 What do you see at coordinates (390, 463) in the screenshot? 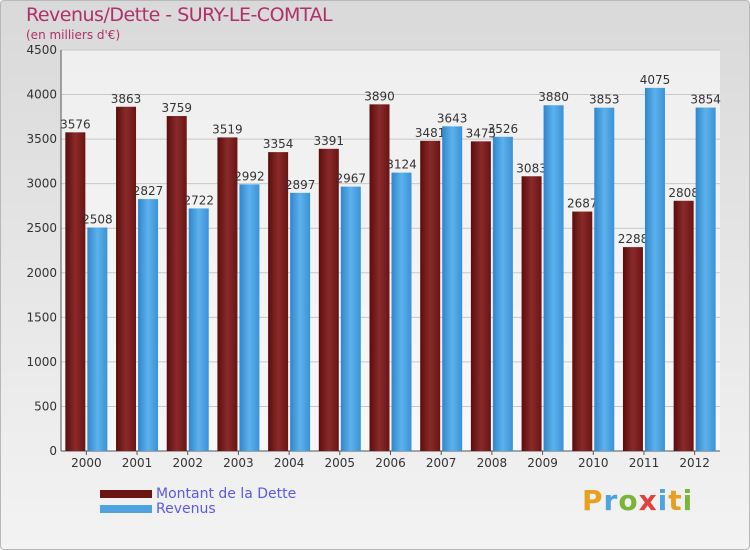
I see `x-tick-label: 2006` at bounding box center [390, 463].